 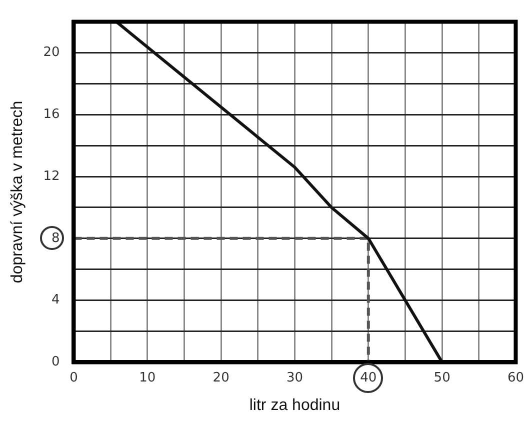 I want to click on x-tick-label: 40, so click(x=368, y=378).